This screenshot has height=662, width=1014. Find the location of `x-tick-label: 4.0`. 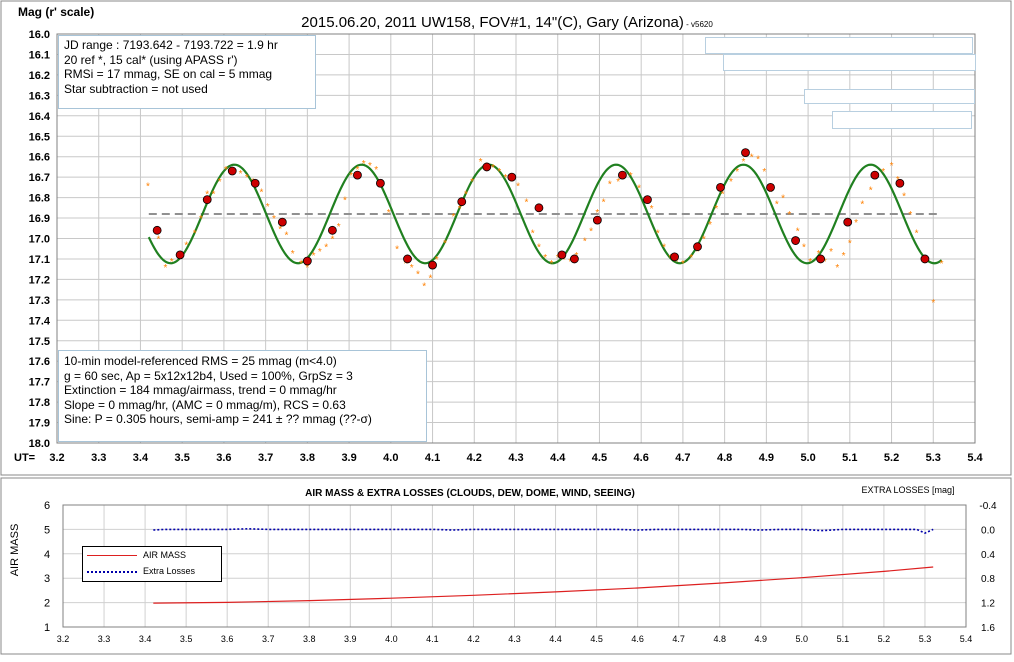

x-tick-label: 4.0 is located at coordinates (390, 458).